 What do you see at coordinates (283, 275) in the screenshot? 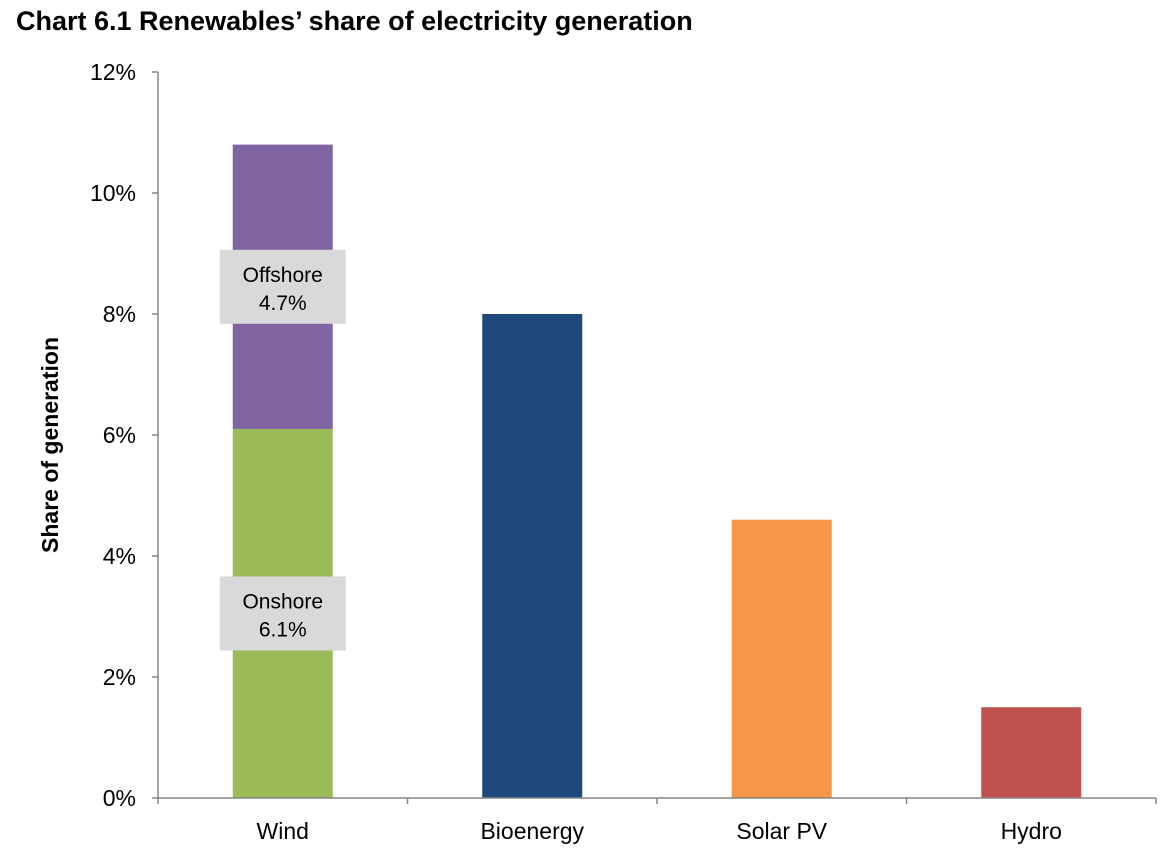
I see `annotation-label: Offshore` at bounding box center [283, 275].